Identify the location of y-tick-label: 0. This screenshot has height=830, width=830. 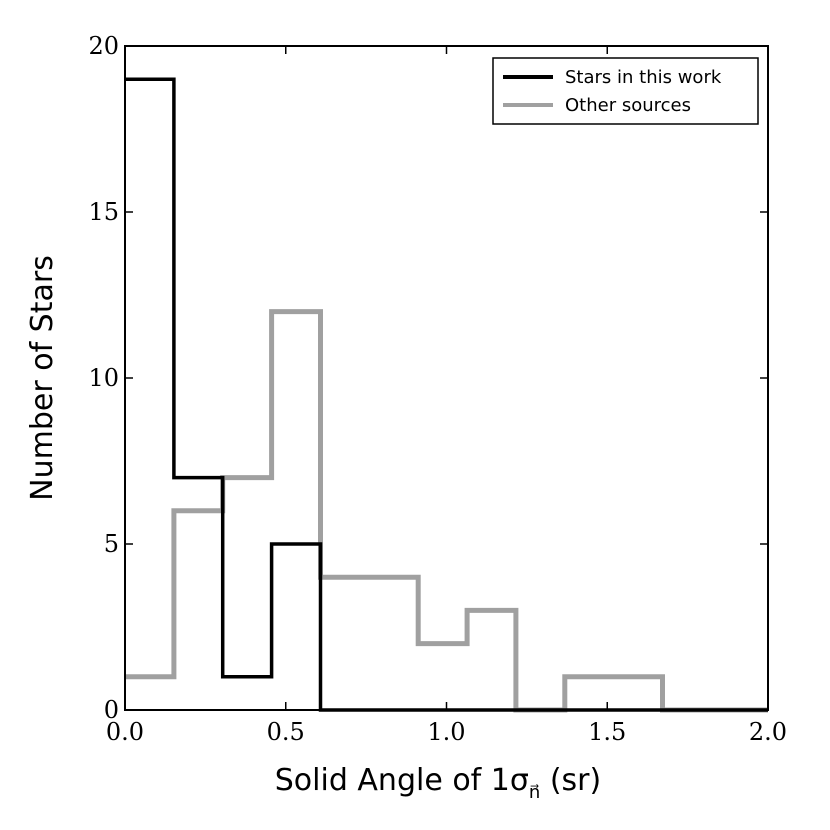
(111, 710).